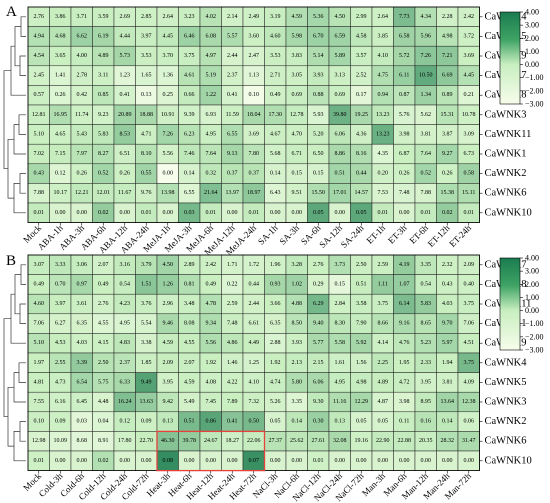  I want to click on cell-value: 12.29, so click(362, 402).